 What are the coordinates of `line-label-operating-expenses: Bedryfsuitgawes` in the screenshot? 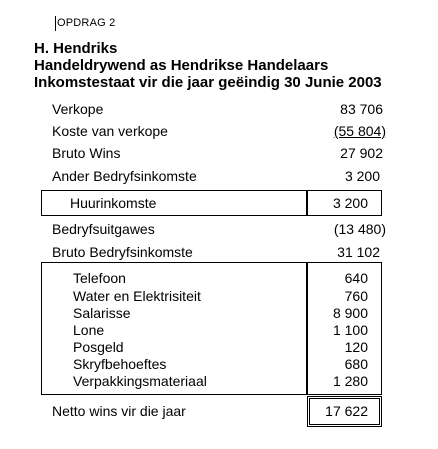 It's located at (103, 229).